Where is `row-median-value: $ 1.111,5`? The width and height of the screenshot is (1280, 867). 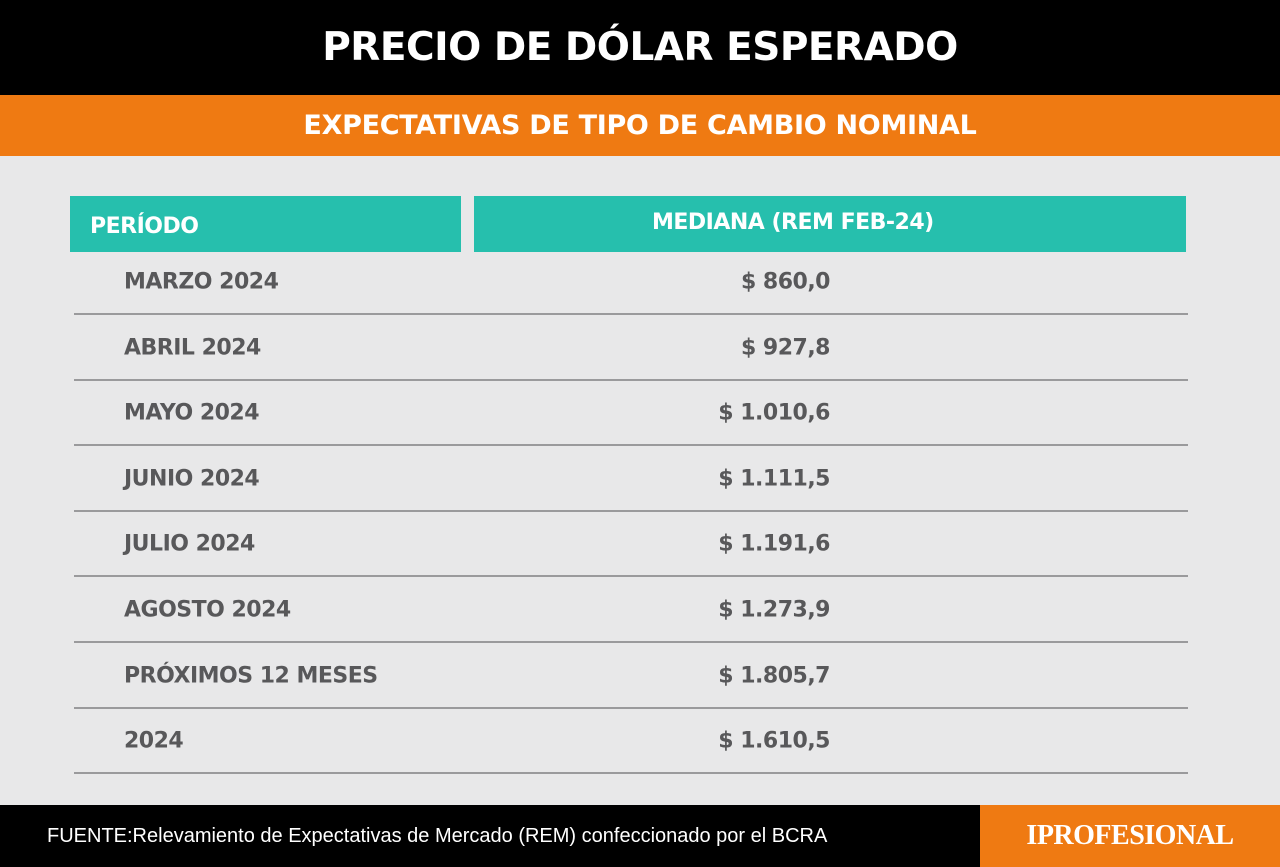
row-median-value: $ 1.111,5 is located at coordinates (774, 478).